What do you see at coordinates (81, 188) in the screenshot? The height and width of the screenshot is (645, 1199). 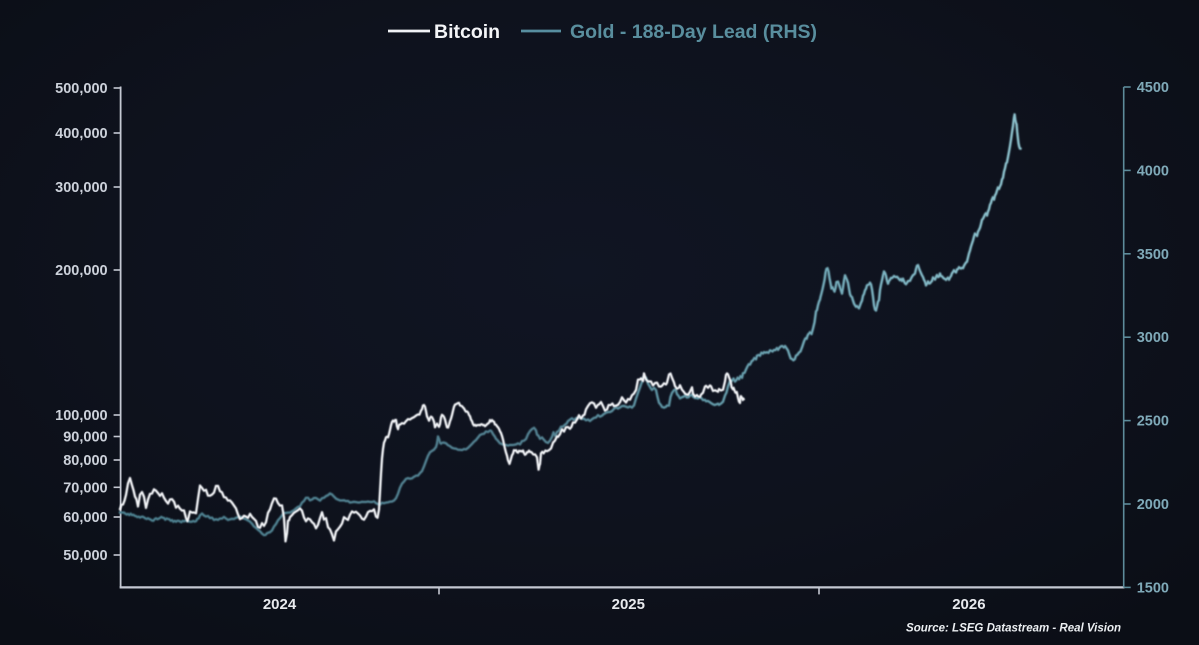 I see `svg-text: 300,000` at bounding box center [81, 188].